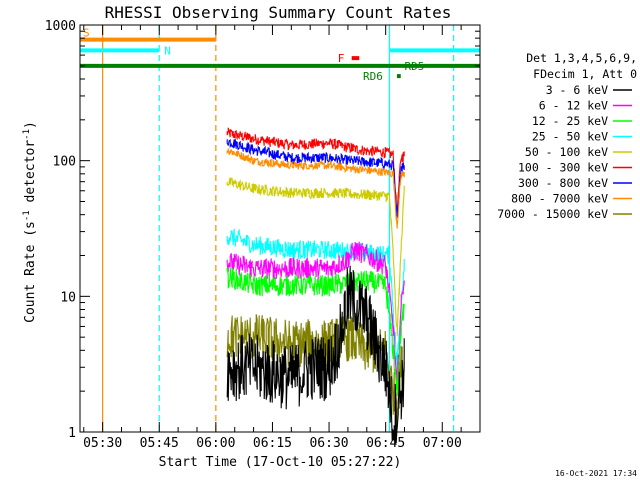 The width and height of the screenshot is (640, 485). Describe the element at coordinates (60, 26) in the screenshot. I see `y-tick-label: 1000` at that location.